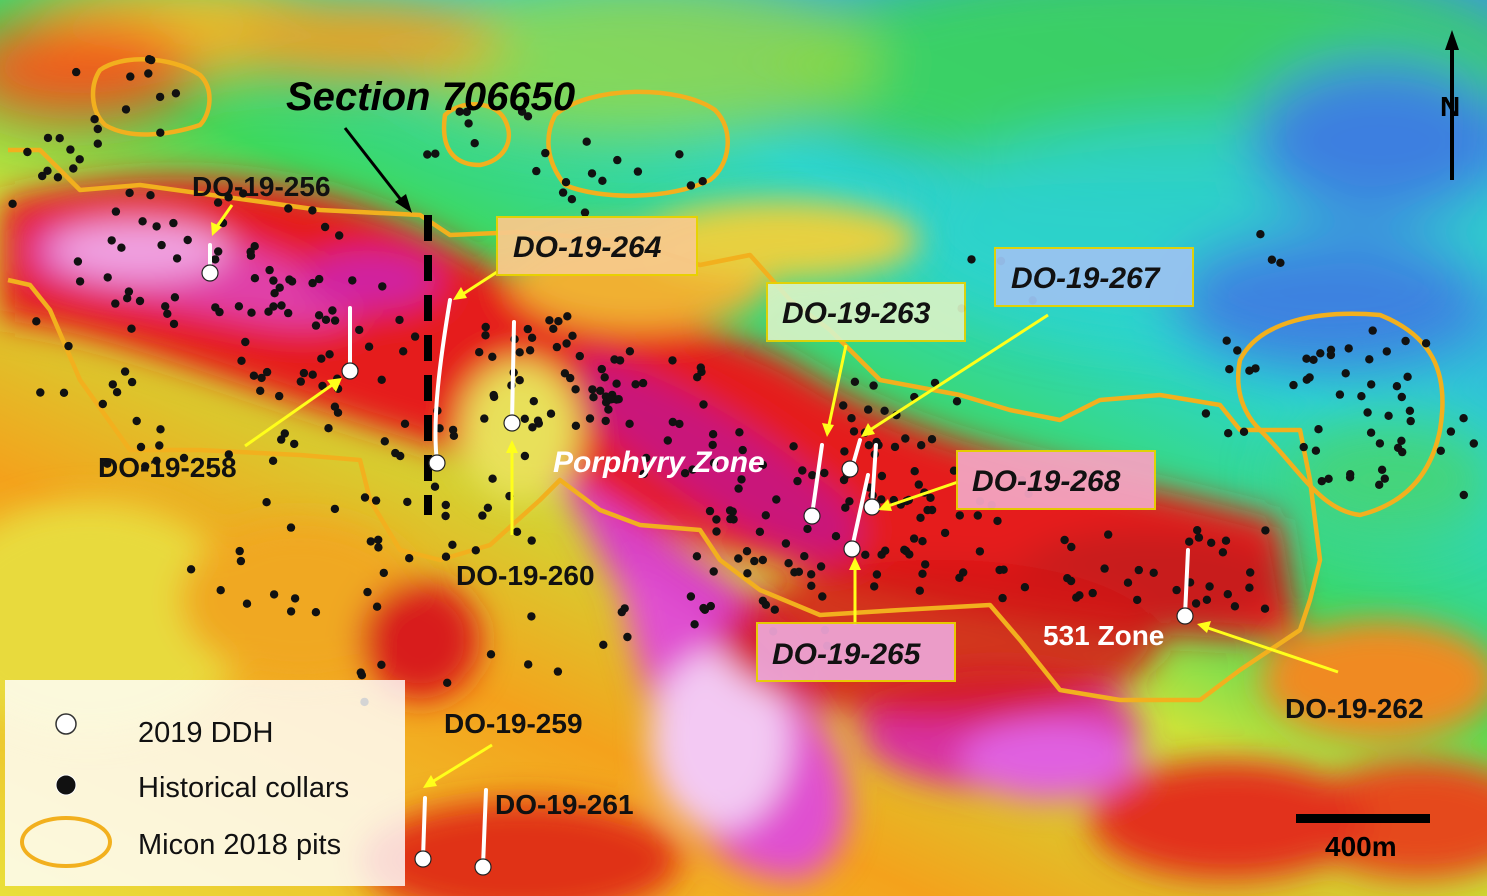  I want to click on drillhole-label-256: DO-19-256, so click(261, 186).